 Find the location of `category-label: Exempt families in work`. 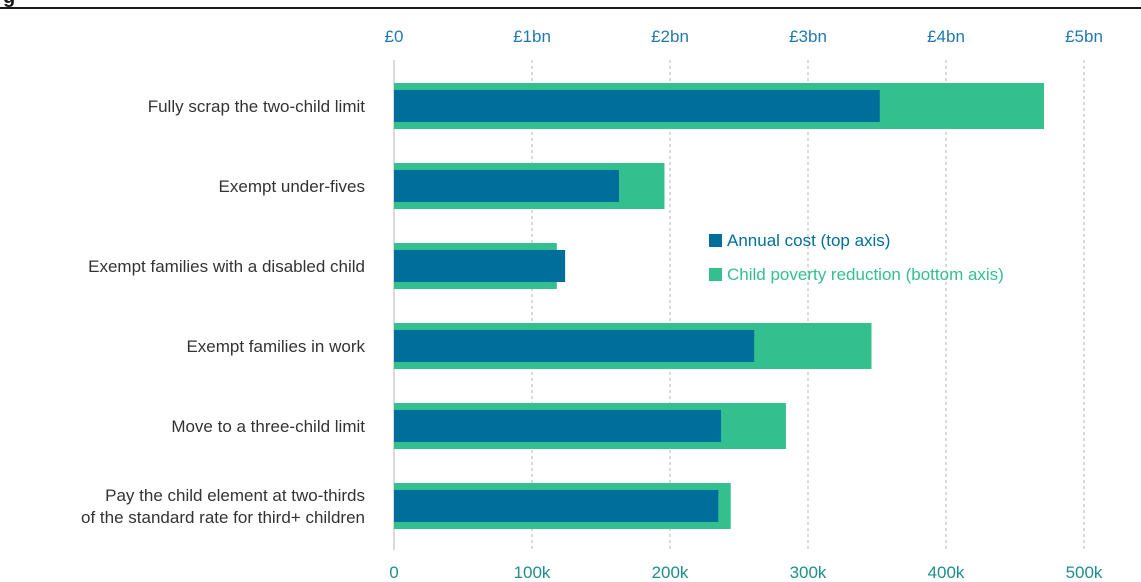

category-label: Exempt families in work is located at coordinates (275, 346).